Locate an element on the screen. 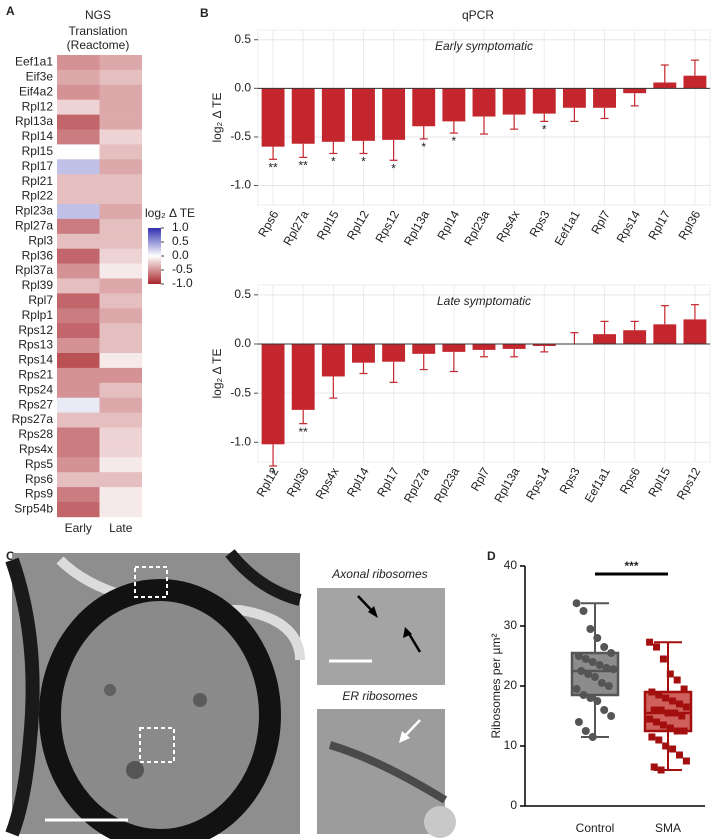  x-tick-label: Control is located at coordinates (595, 828).